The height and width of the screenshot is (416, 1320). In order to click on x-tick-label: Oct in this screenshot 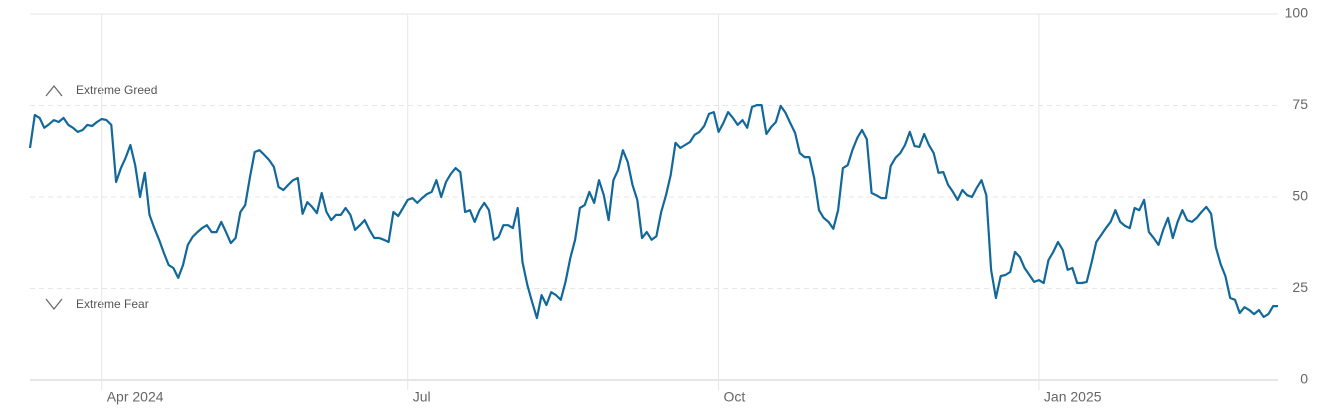, I will do `click(735, 397)`.